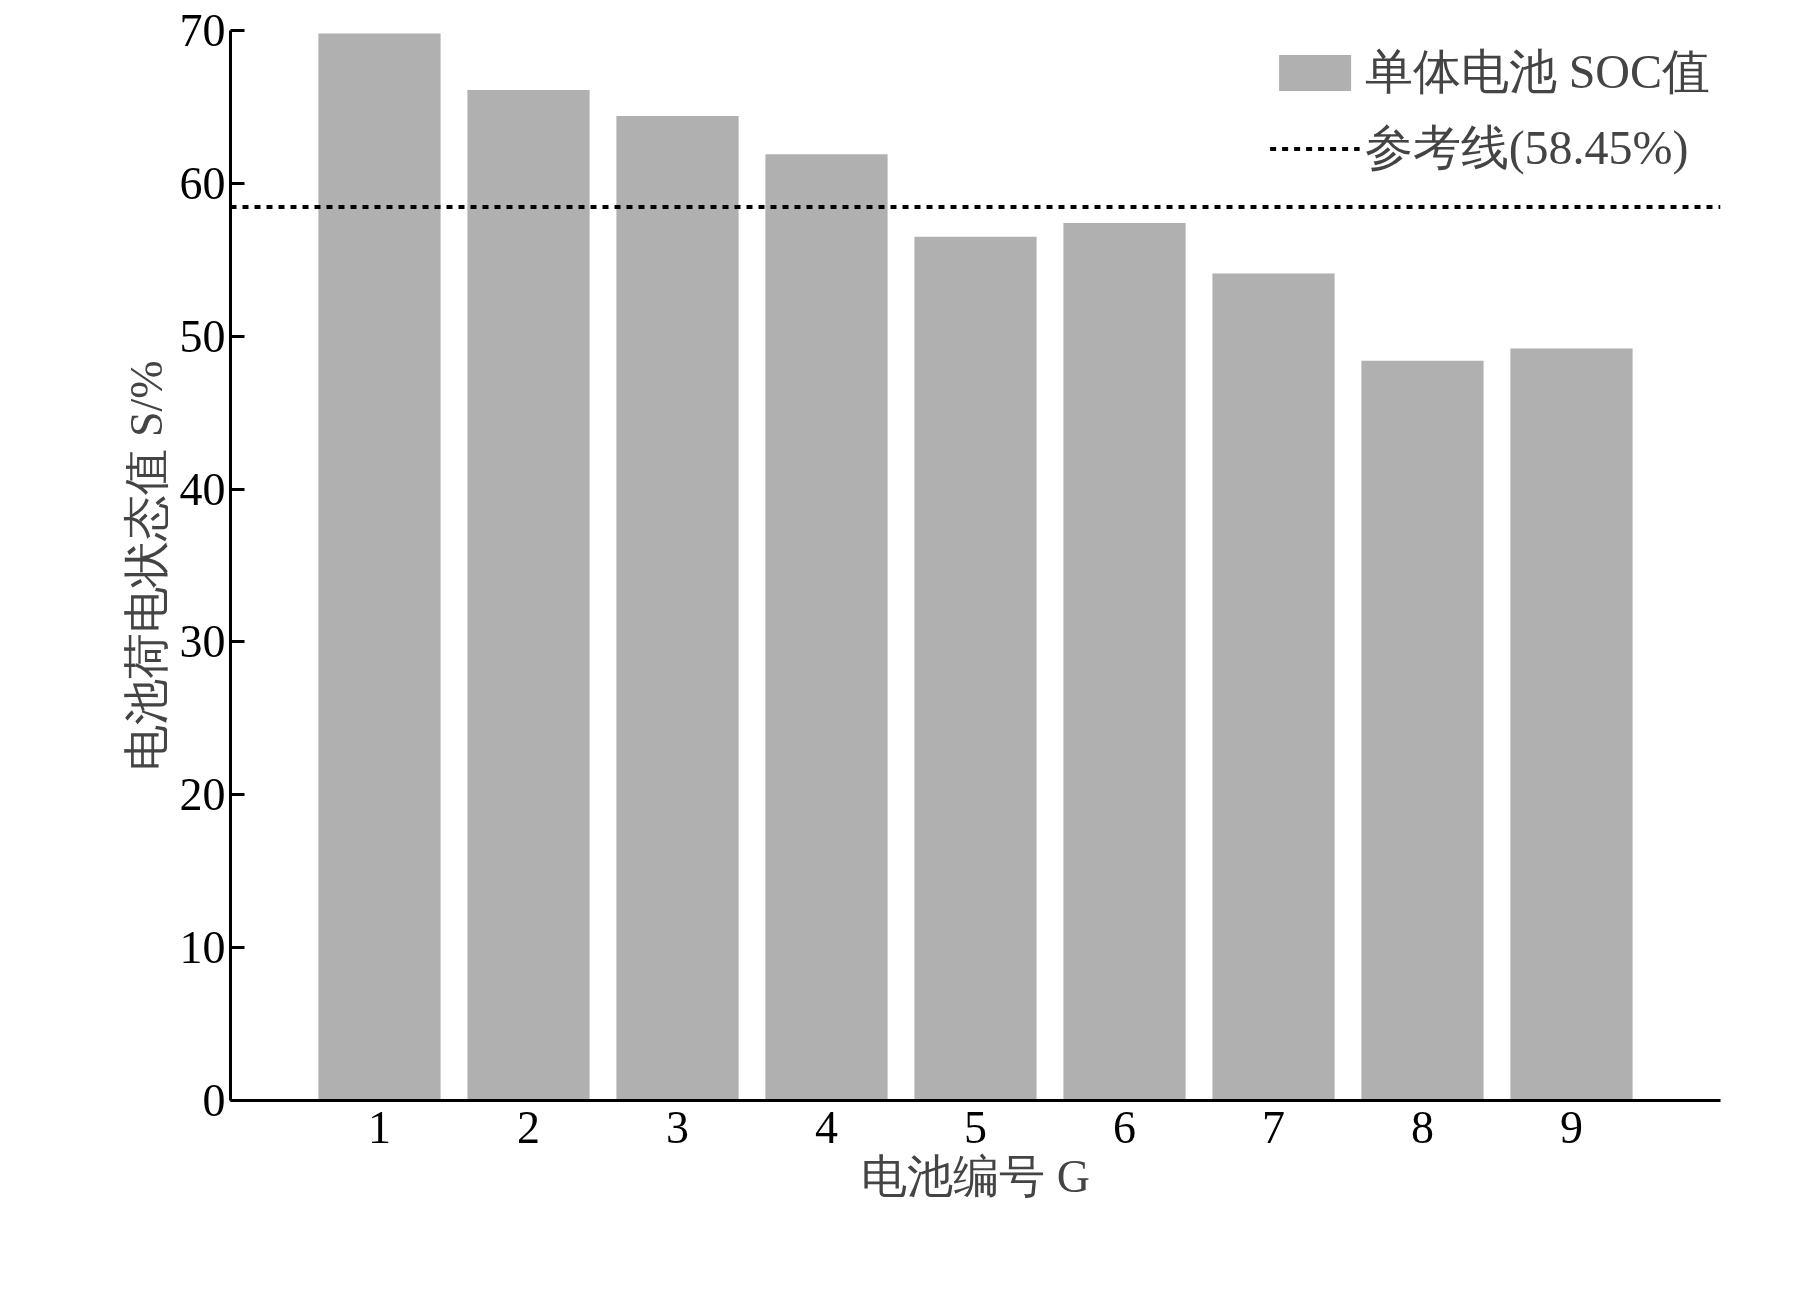 The height and width of the screenshot is (1291, 1819). Describe the element at coordinates (202, 948) in the screenshot. I see `y-tick-label: 10` at that location.